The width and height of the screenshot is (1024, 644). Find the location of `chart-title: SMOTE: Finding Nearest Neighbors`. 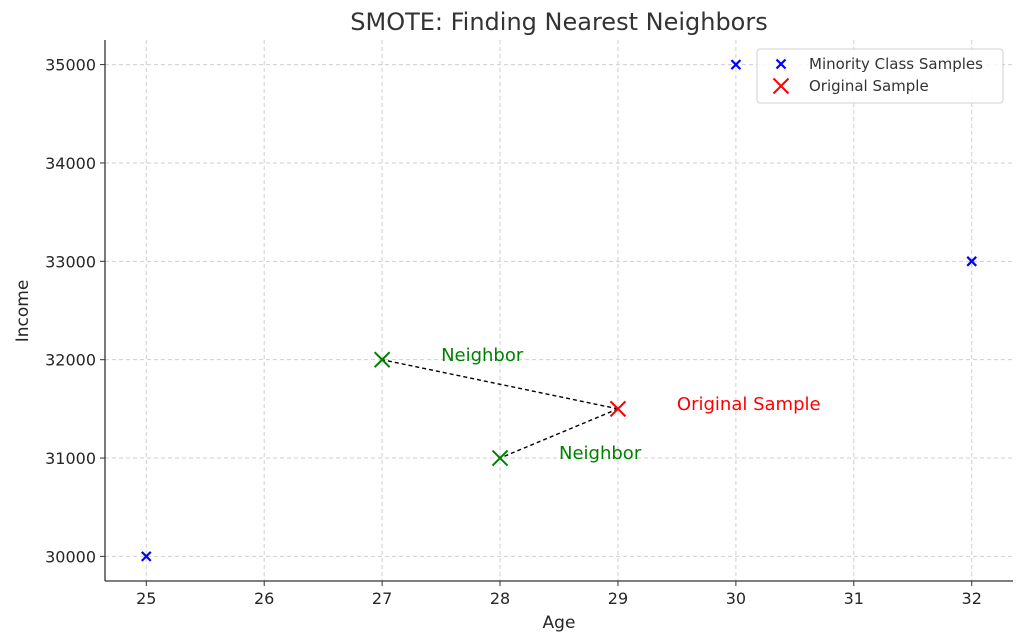

chart-title: SMOTE: Finding Nearest Neighbors is located at coordinates (558, 22).